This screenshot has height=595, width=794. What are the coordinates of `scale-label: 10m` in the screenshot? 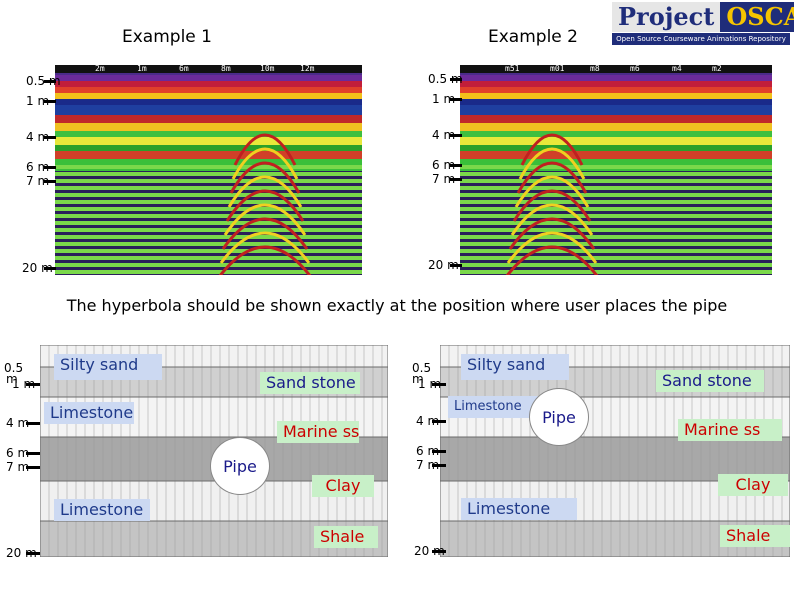 It's located at (267, 68).